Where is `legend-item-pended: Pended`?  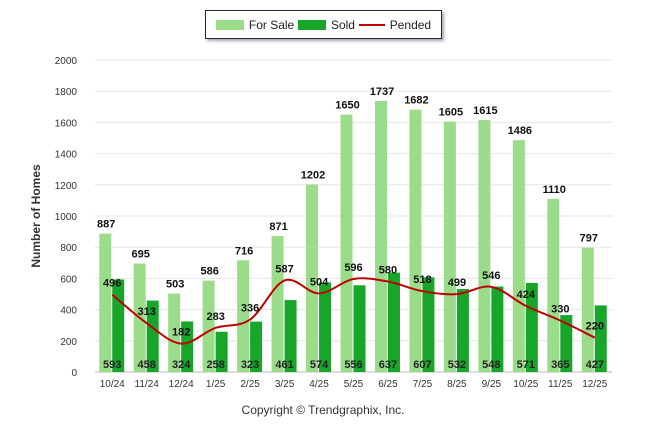
legend-item-pended: Pended is located at coordinates (394, 25).